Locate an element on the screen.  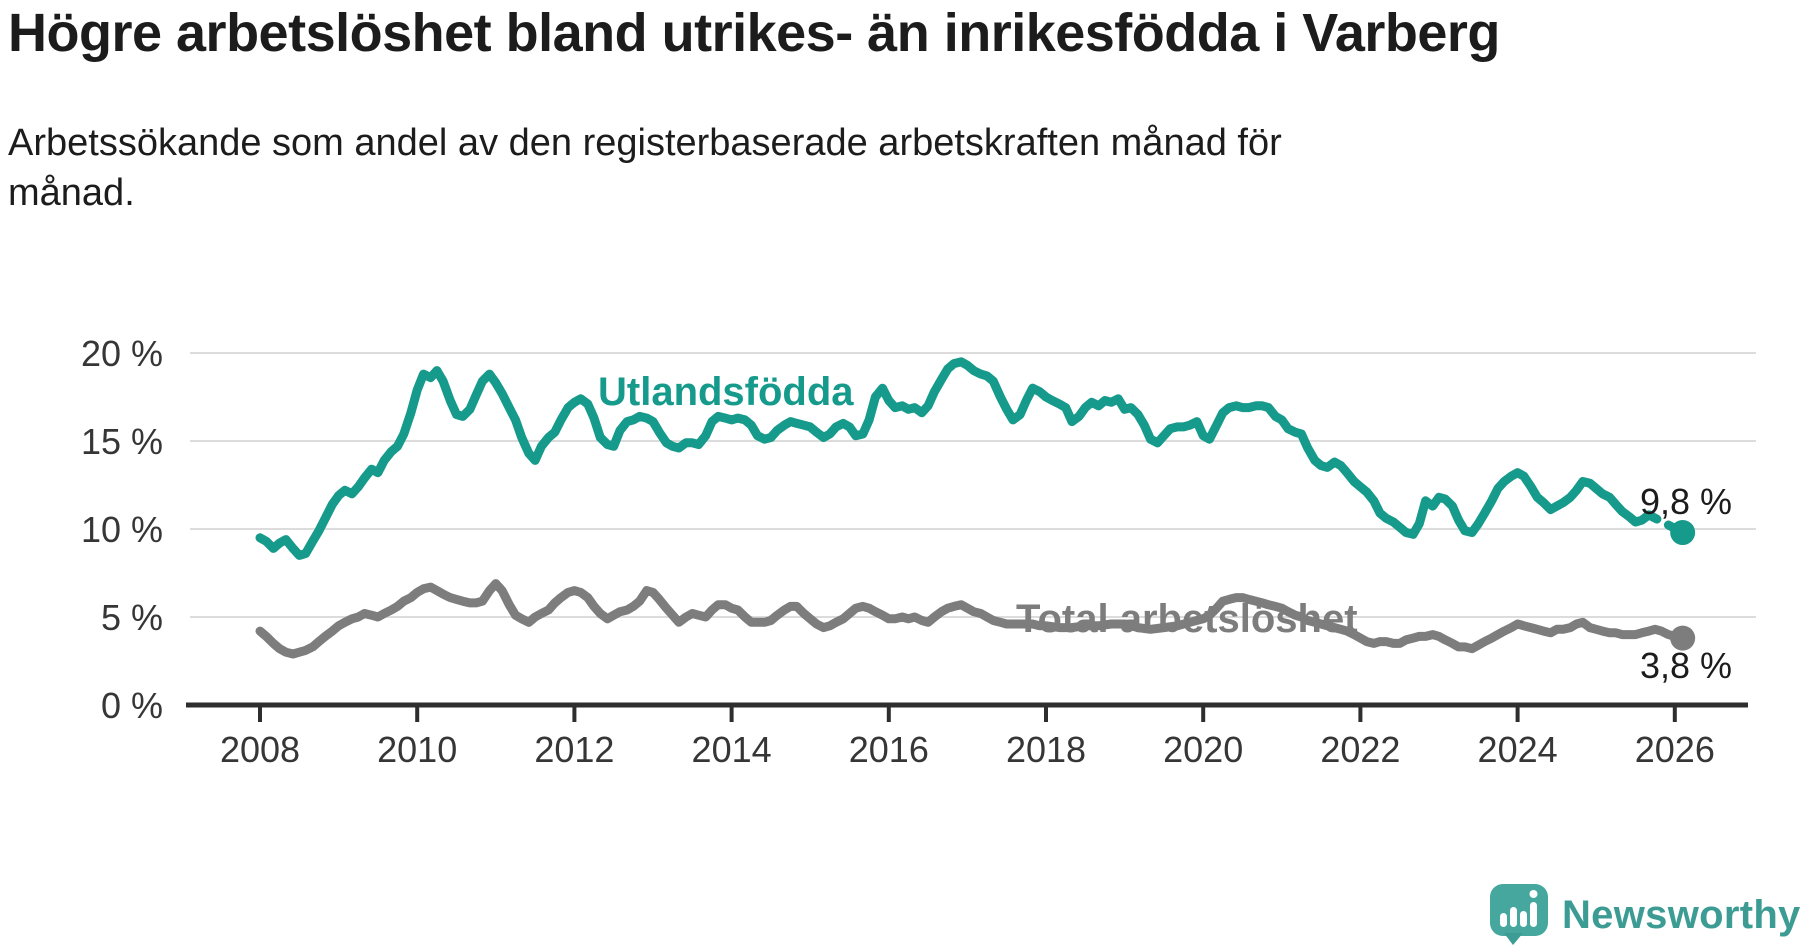
svg-text: 2014 is located at coordinates (732, 749).